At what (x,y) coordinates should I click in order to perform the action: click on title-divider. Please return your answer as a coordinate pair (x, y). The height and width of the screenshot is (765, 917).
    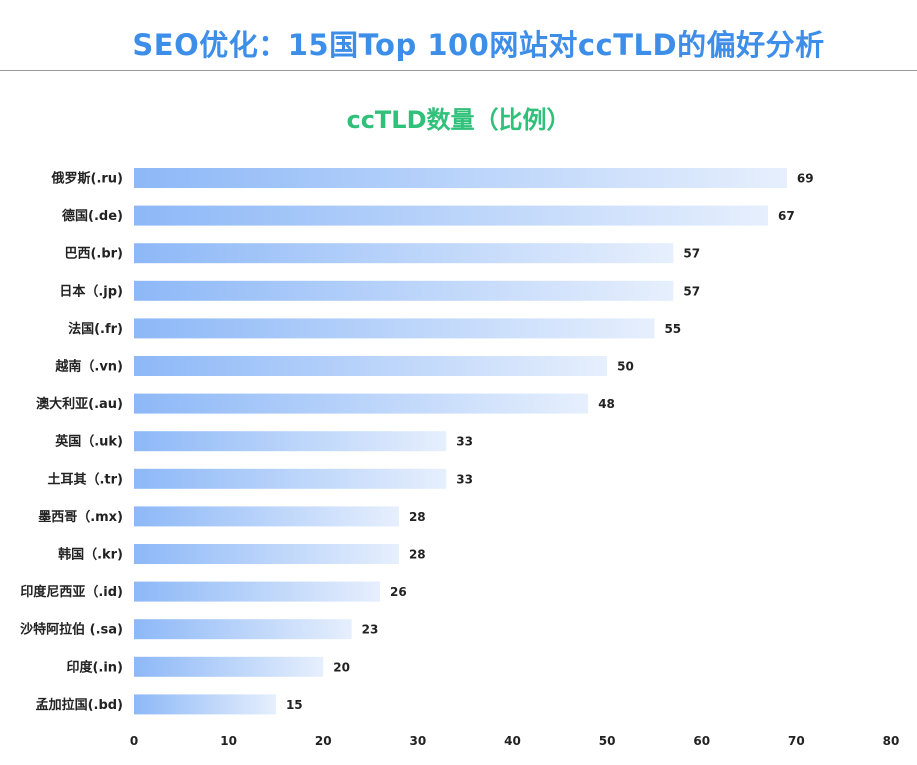
    Looking at the image, I should click on (458, 70).